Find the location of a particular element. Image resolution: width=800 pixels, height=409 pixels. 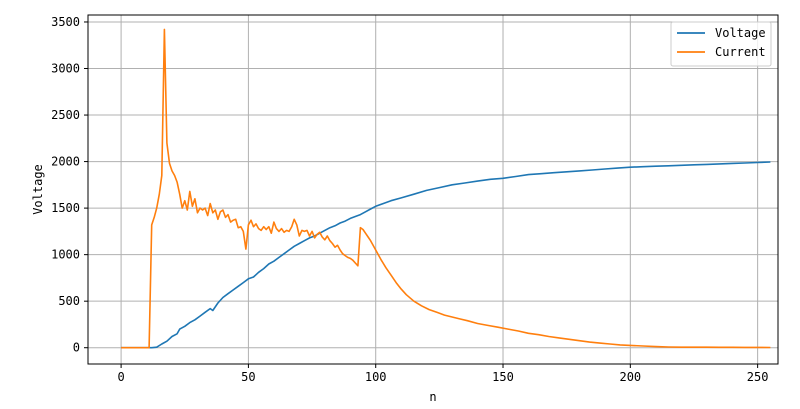

y-tick-label: 0 is located at coordinates (76, 348).